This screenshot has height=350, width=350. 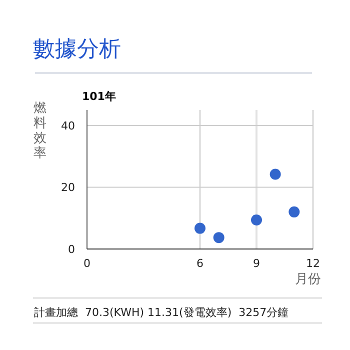 What do you see at coordinates (87, 263) in the screenshot?
I see `x-tick-label: 0` at bounding box center [87, 263].